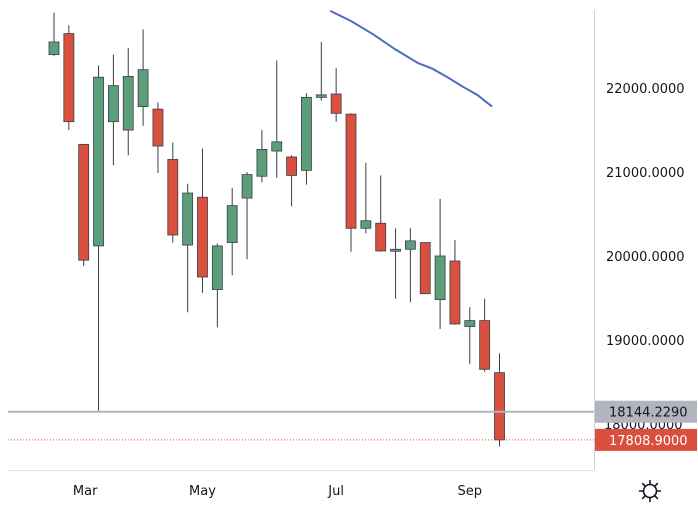  Describe the element at coordinates (202, 491) in the screenshot. I see `time-tick-label: May` at that location.